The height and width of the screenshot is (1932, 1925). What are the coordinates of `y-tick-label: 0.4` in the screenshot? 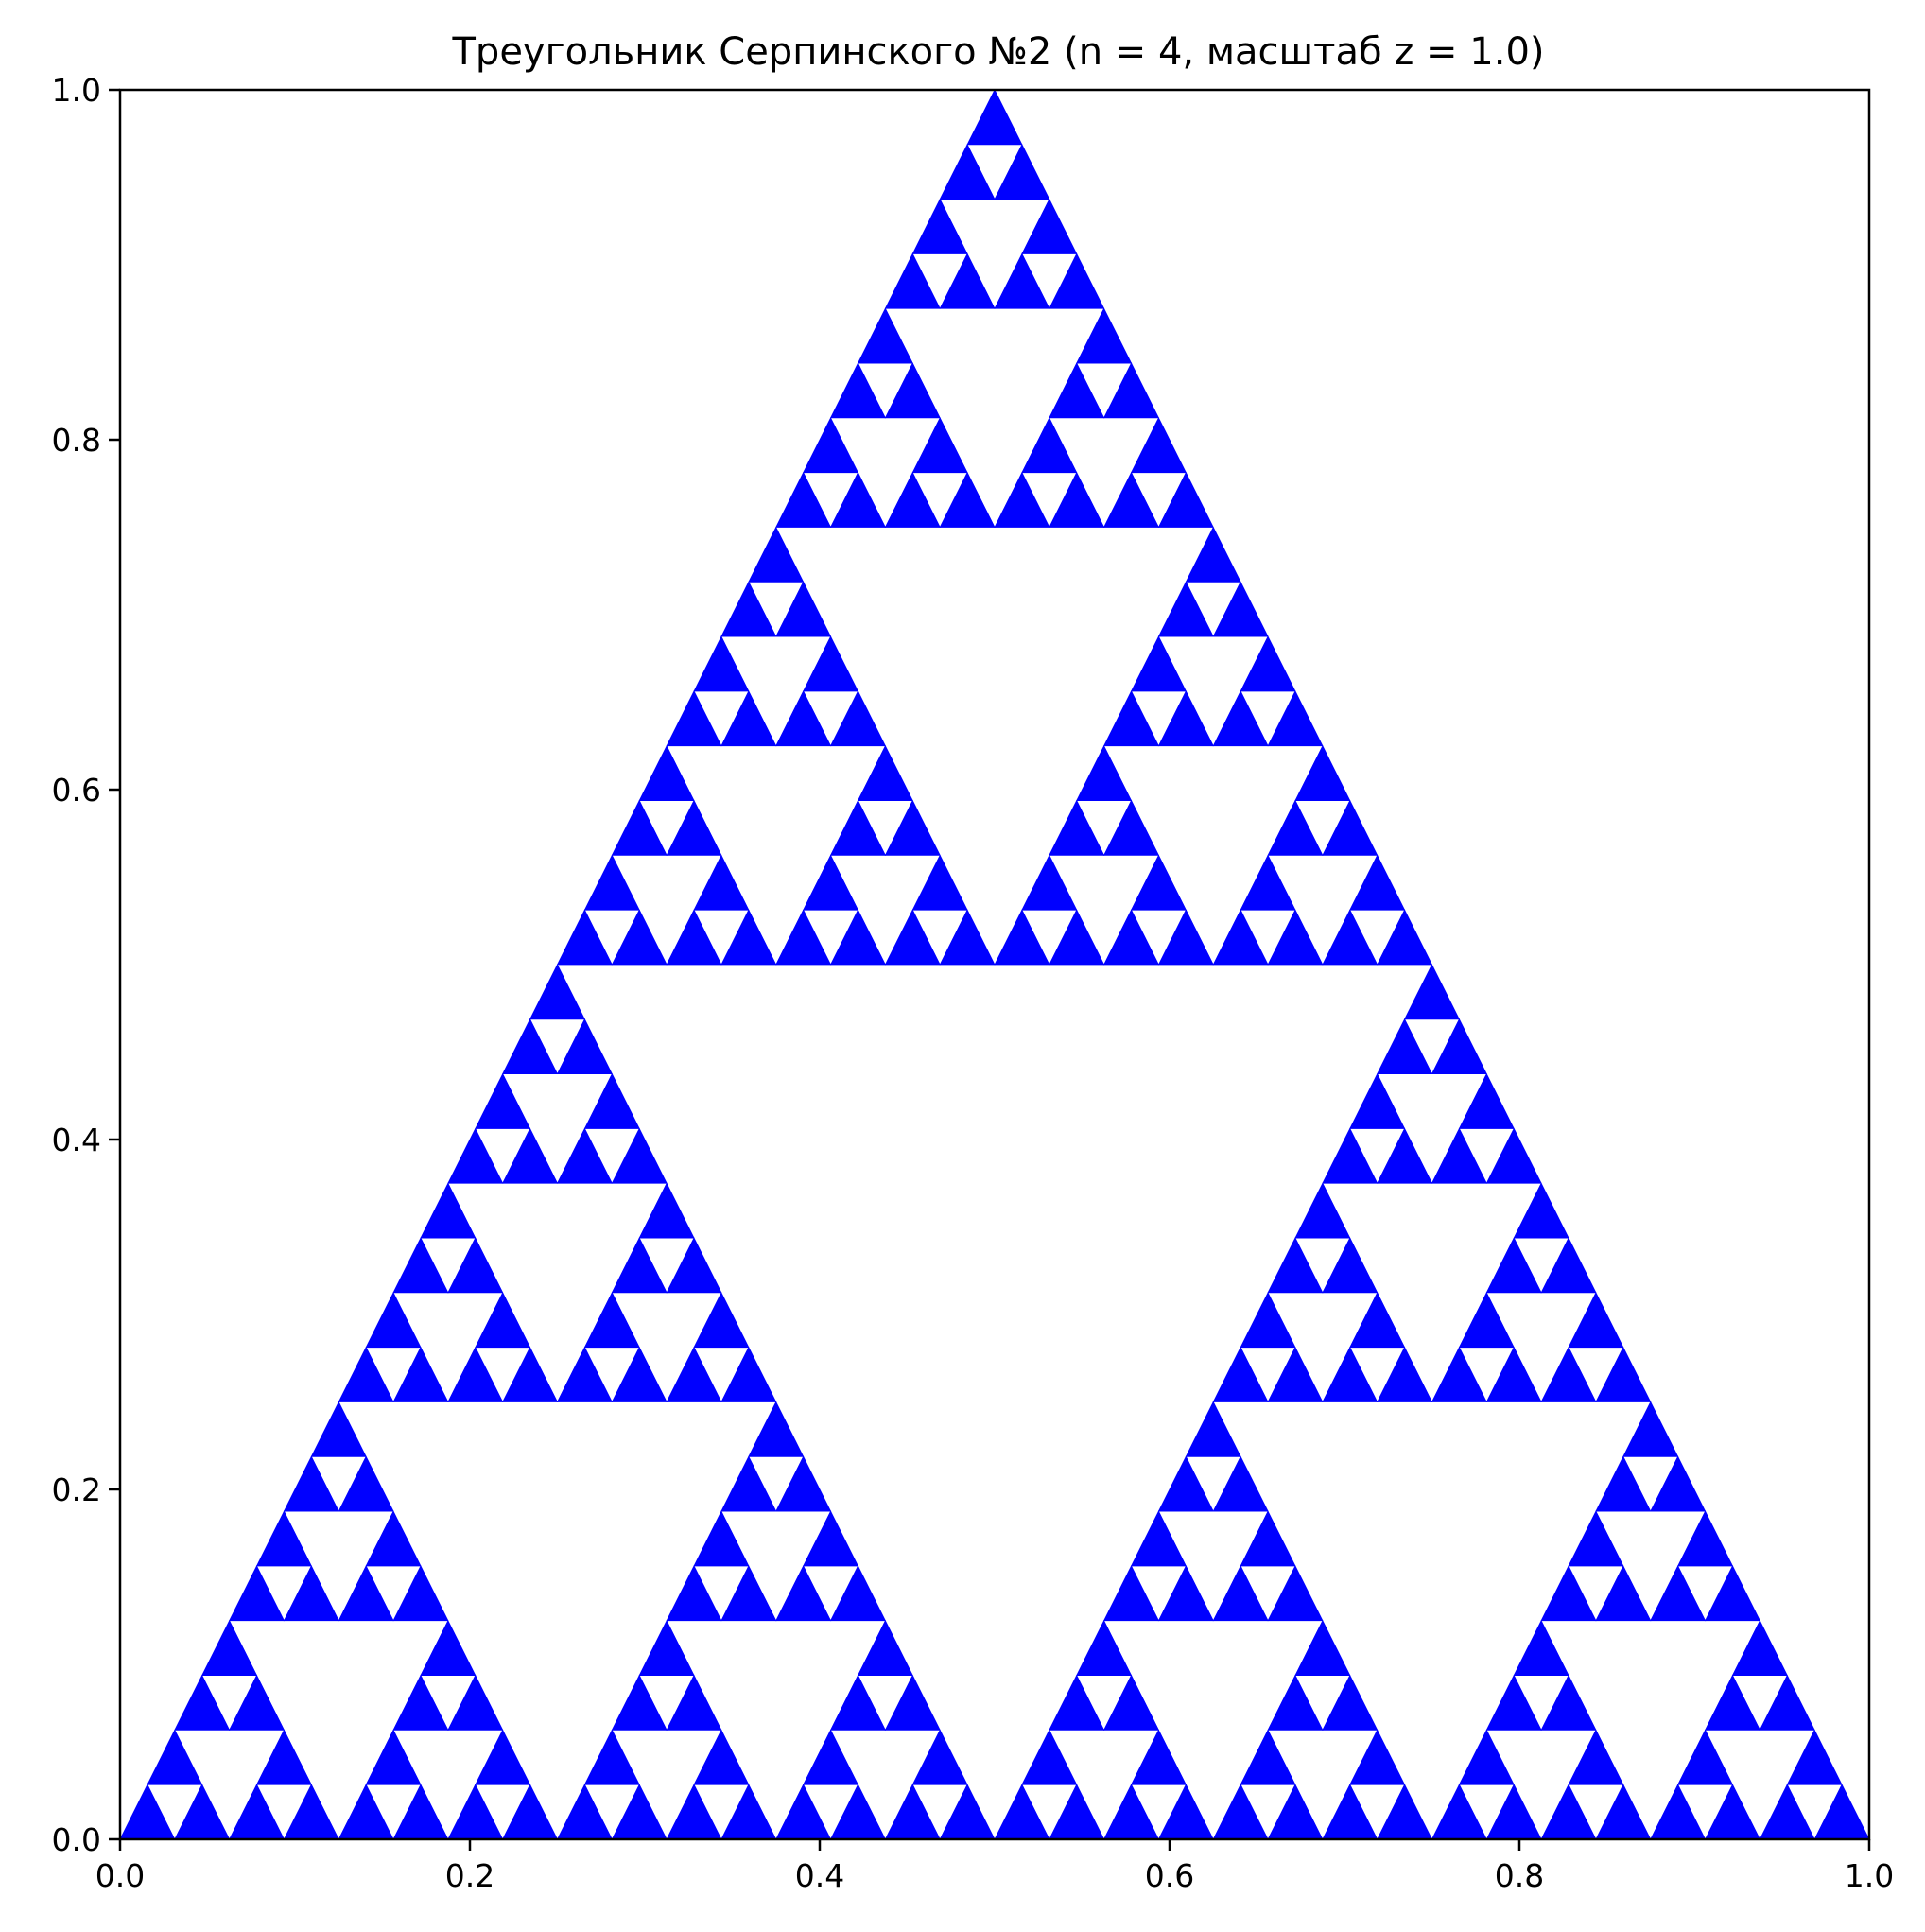 It's located at (77, 1140).